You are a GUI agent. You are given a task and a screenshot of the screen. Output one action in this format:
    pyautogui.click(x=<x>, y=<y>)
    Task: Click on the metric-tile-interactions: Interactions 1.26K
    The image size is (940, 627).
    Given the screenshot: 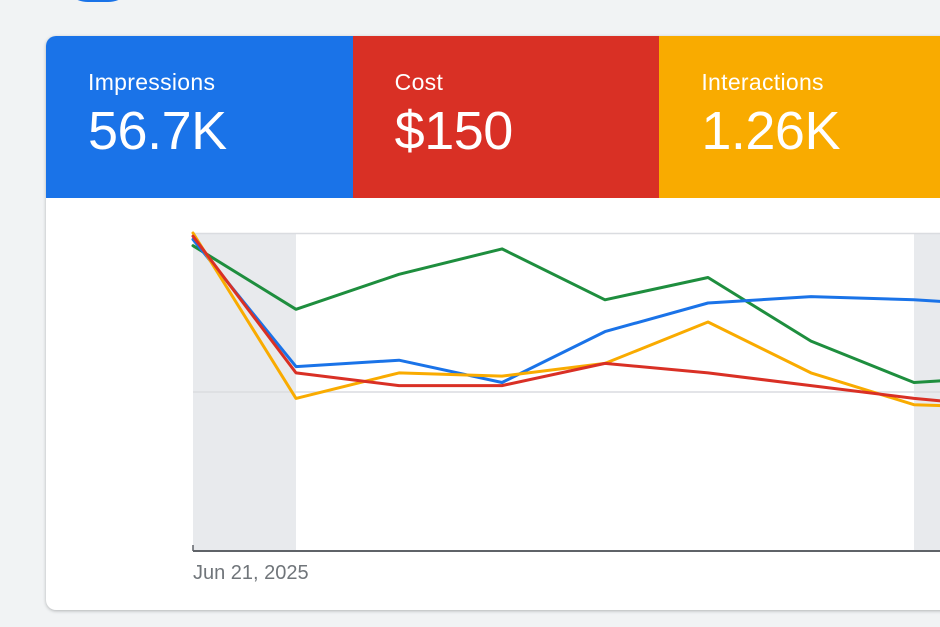 What is the action you would take?
    pyautogui.click(x=799, y=117)
    